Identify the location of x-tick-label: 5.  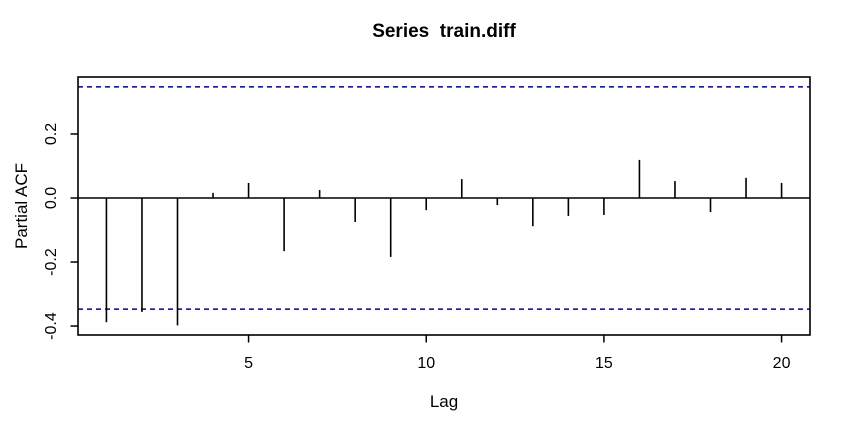
(248, 363).